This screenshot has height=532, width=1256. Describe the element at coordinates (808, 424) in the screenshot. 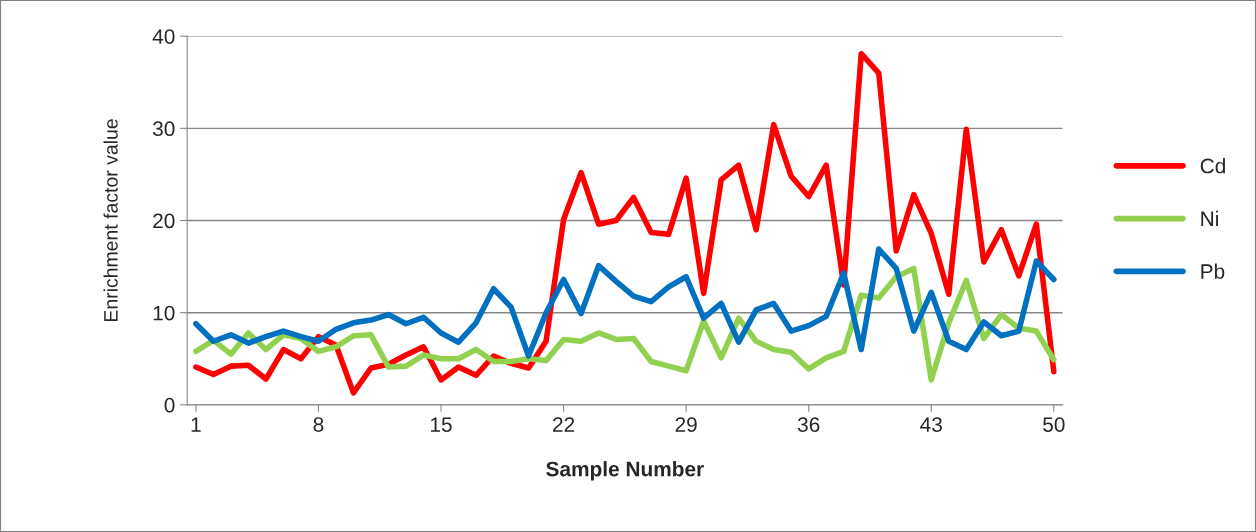

I see `x-tick-label: 36` at that location.